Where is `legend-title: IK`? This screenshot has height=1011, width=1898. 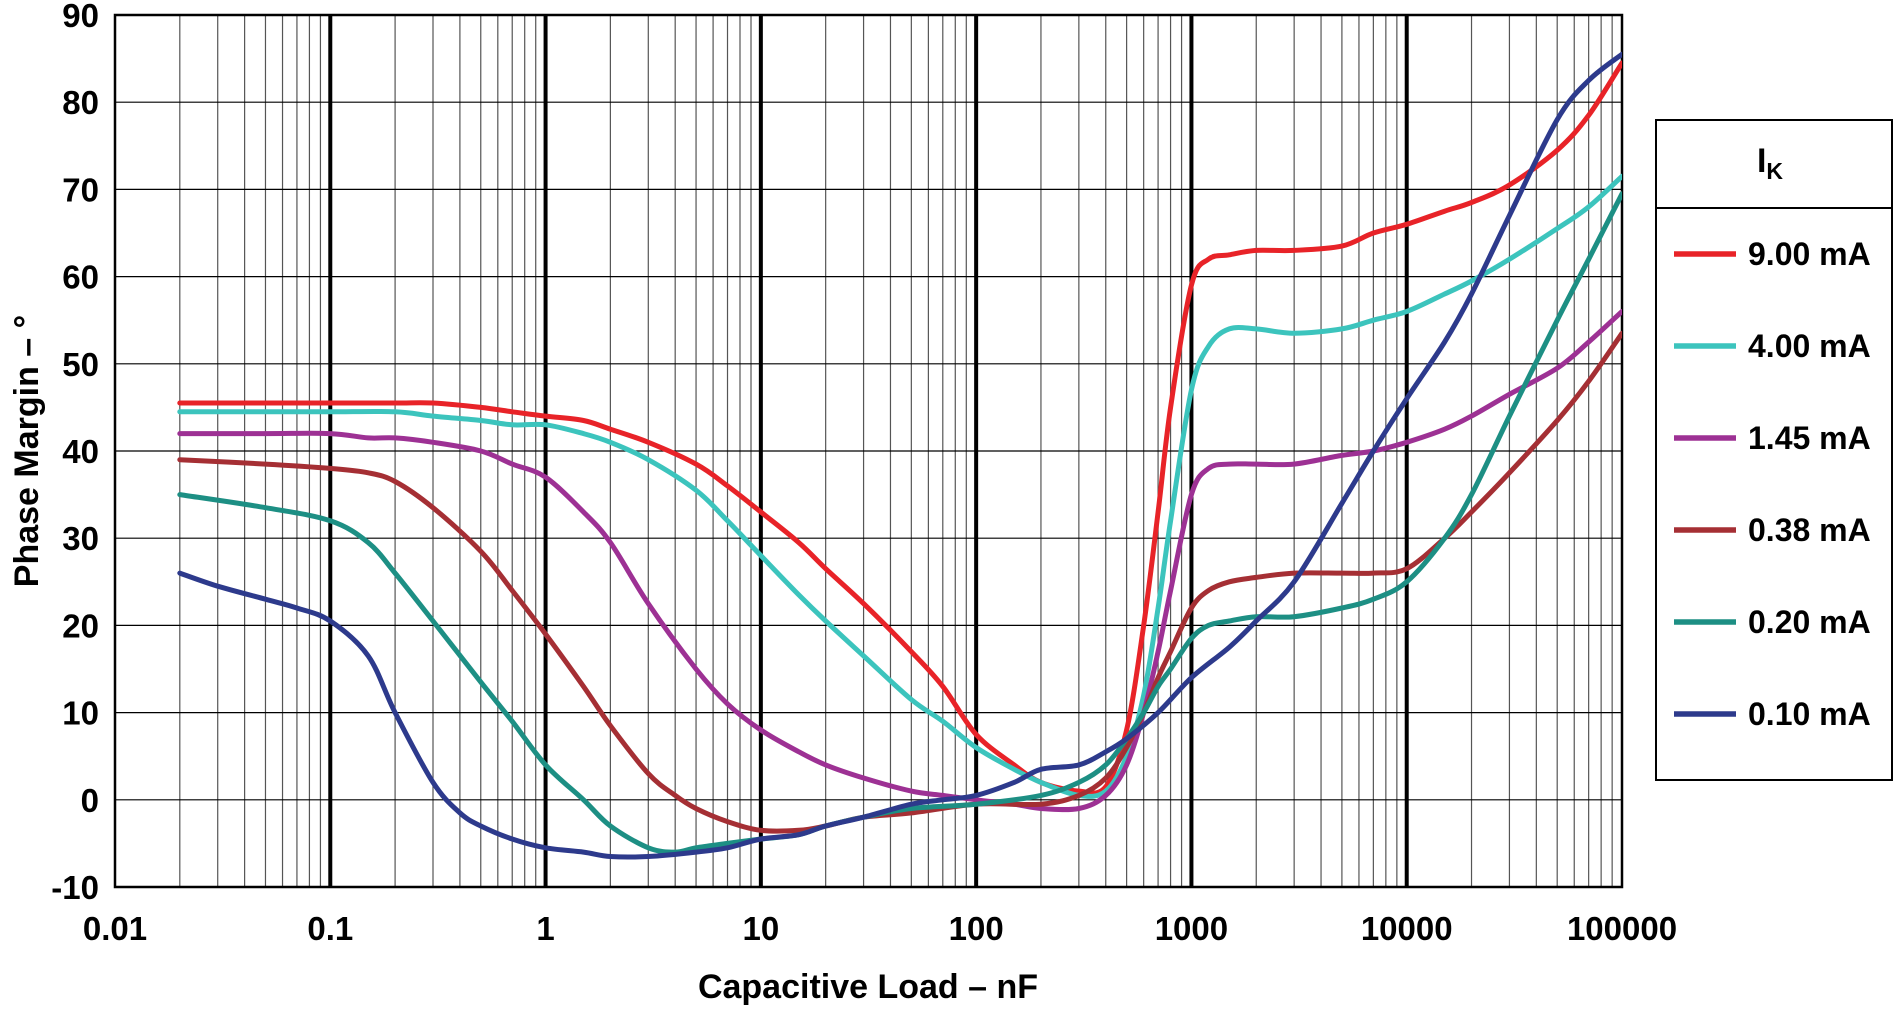
legend-title: IK is located at coordinates (1770, 163).